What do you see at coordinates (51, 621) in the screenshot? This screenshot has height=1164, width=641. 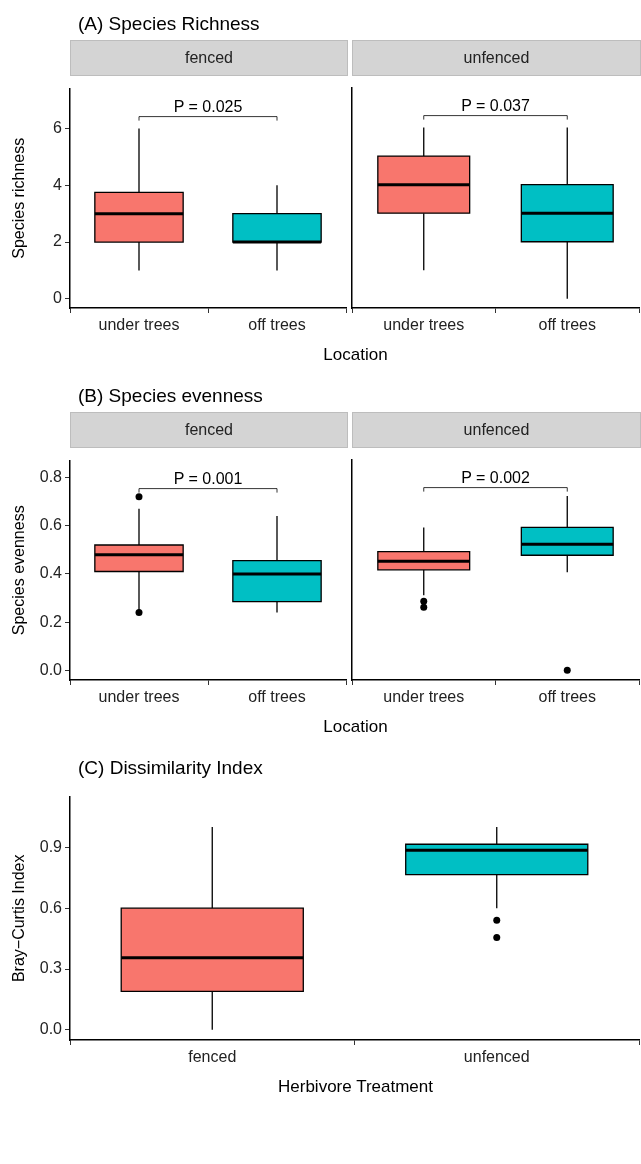 I see `y-tick-label: 0.2` at bounding box center [51, 621].